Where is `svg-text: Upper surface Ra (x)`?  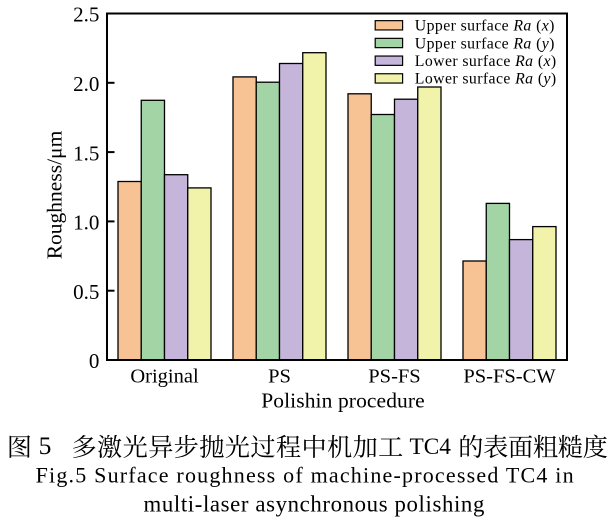
svg-text: Upper surface Ra (x) is located at coordinates (485, 26).